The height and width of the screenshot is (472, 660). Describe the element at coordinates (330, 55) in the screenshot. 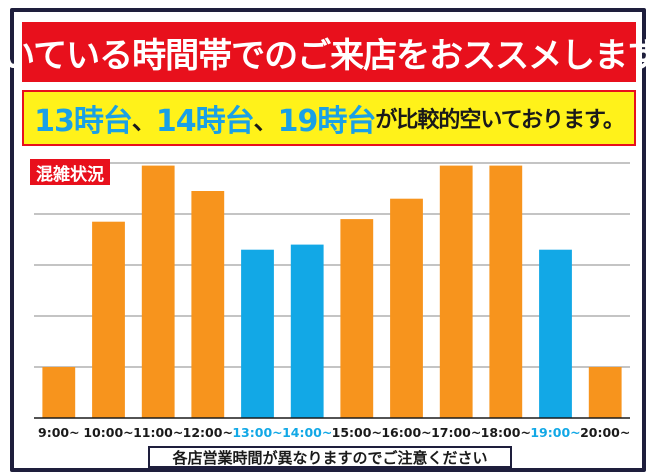

I see `title-text: 空いている時間帯でのご来店をおススメします。` at that location.